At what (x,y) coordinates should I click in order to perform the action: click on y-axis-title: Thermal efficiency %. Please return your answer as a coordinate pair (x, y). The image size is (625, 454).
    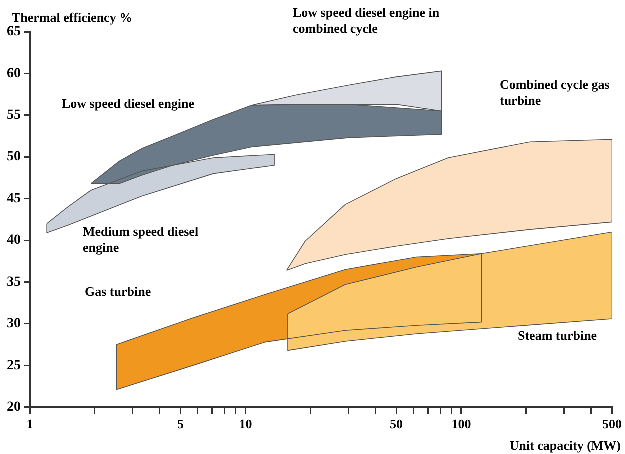
    Looking at the image, I should click on (72, 17).